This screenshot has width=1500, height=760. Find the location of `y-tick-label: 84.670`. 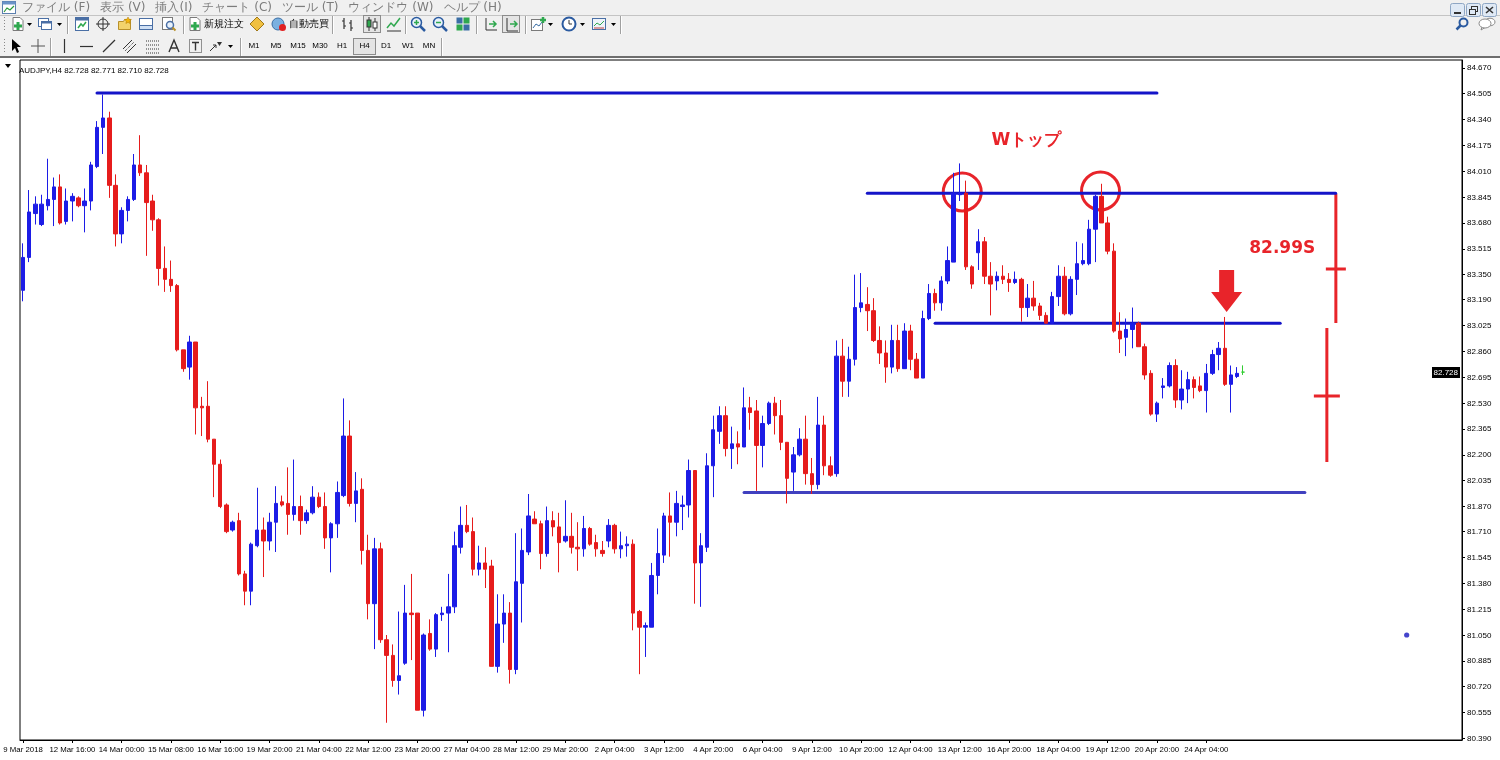

y-tick-label: 84.670 is located at coordinates (1480, 68).